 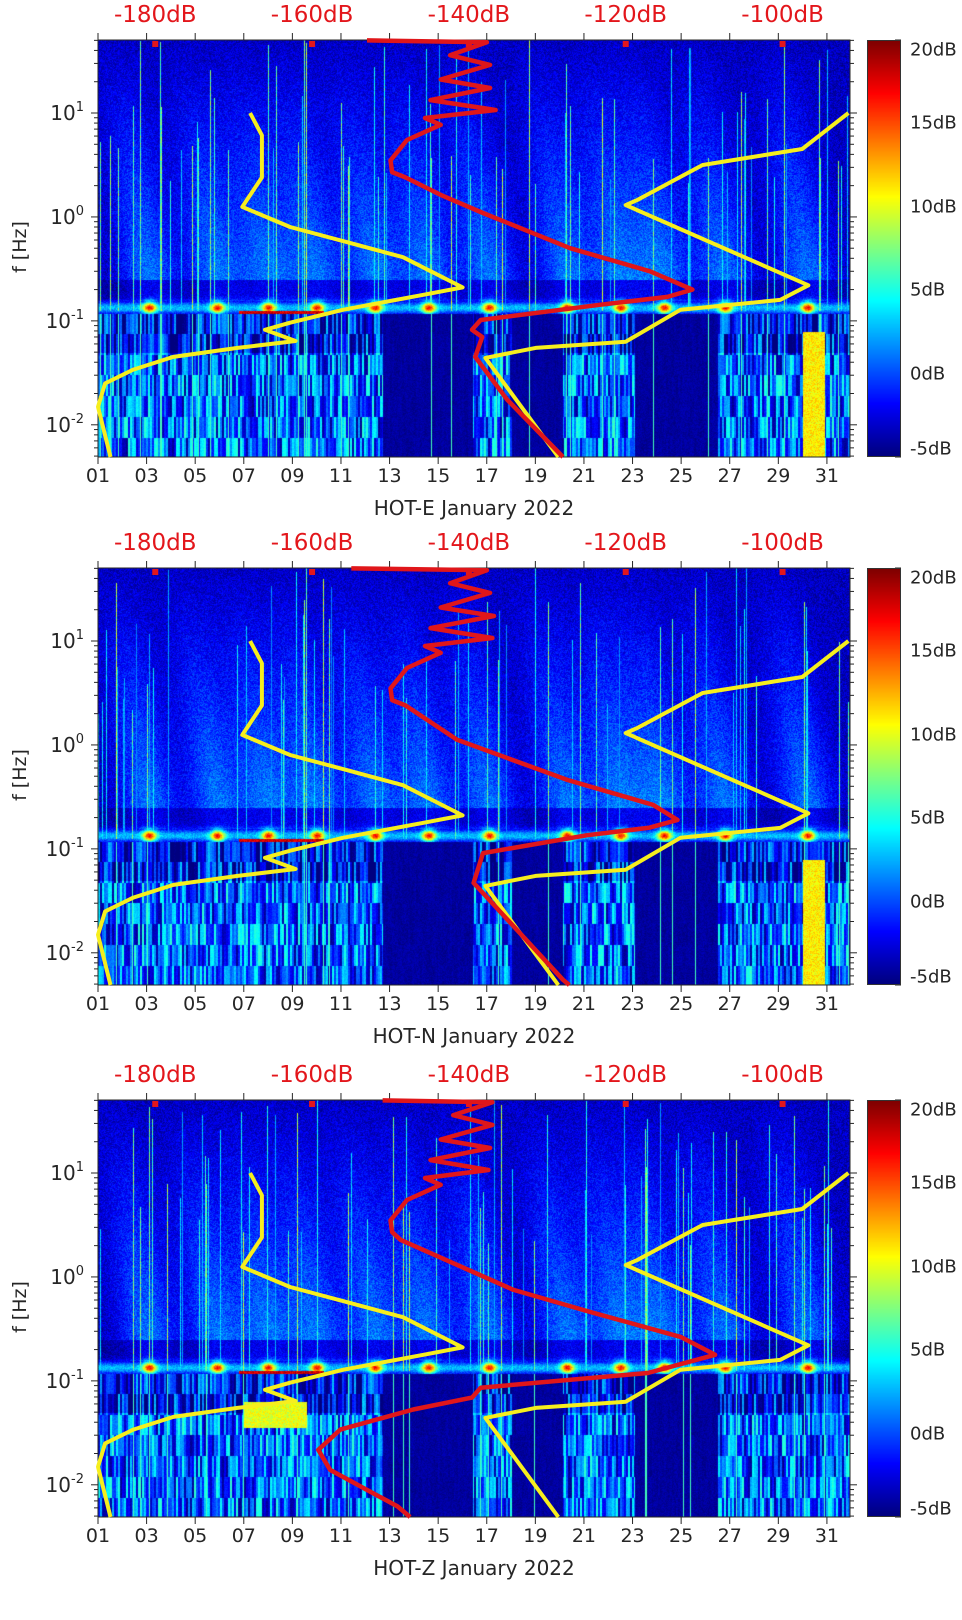 I want to click on x-axis-title: HOT-E January 2022, so click(x=474, y=508).